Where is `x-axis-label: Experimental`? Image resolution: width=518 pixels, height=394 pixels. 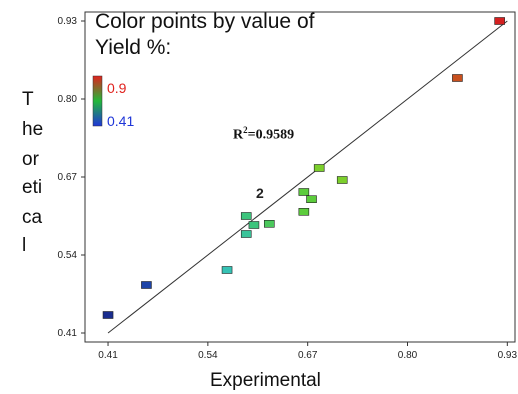 x-axis-label: Experimental is located at coordinates (265, 380).